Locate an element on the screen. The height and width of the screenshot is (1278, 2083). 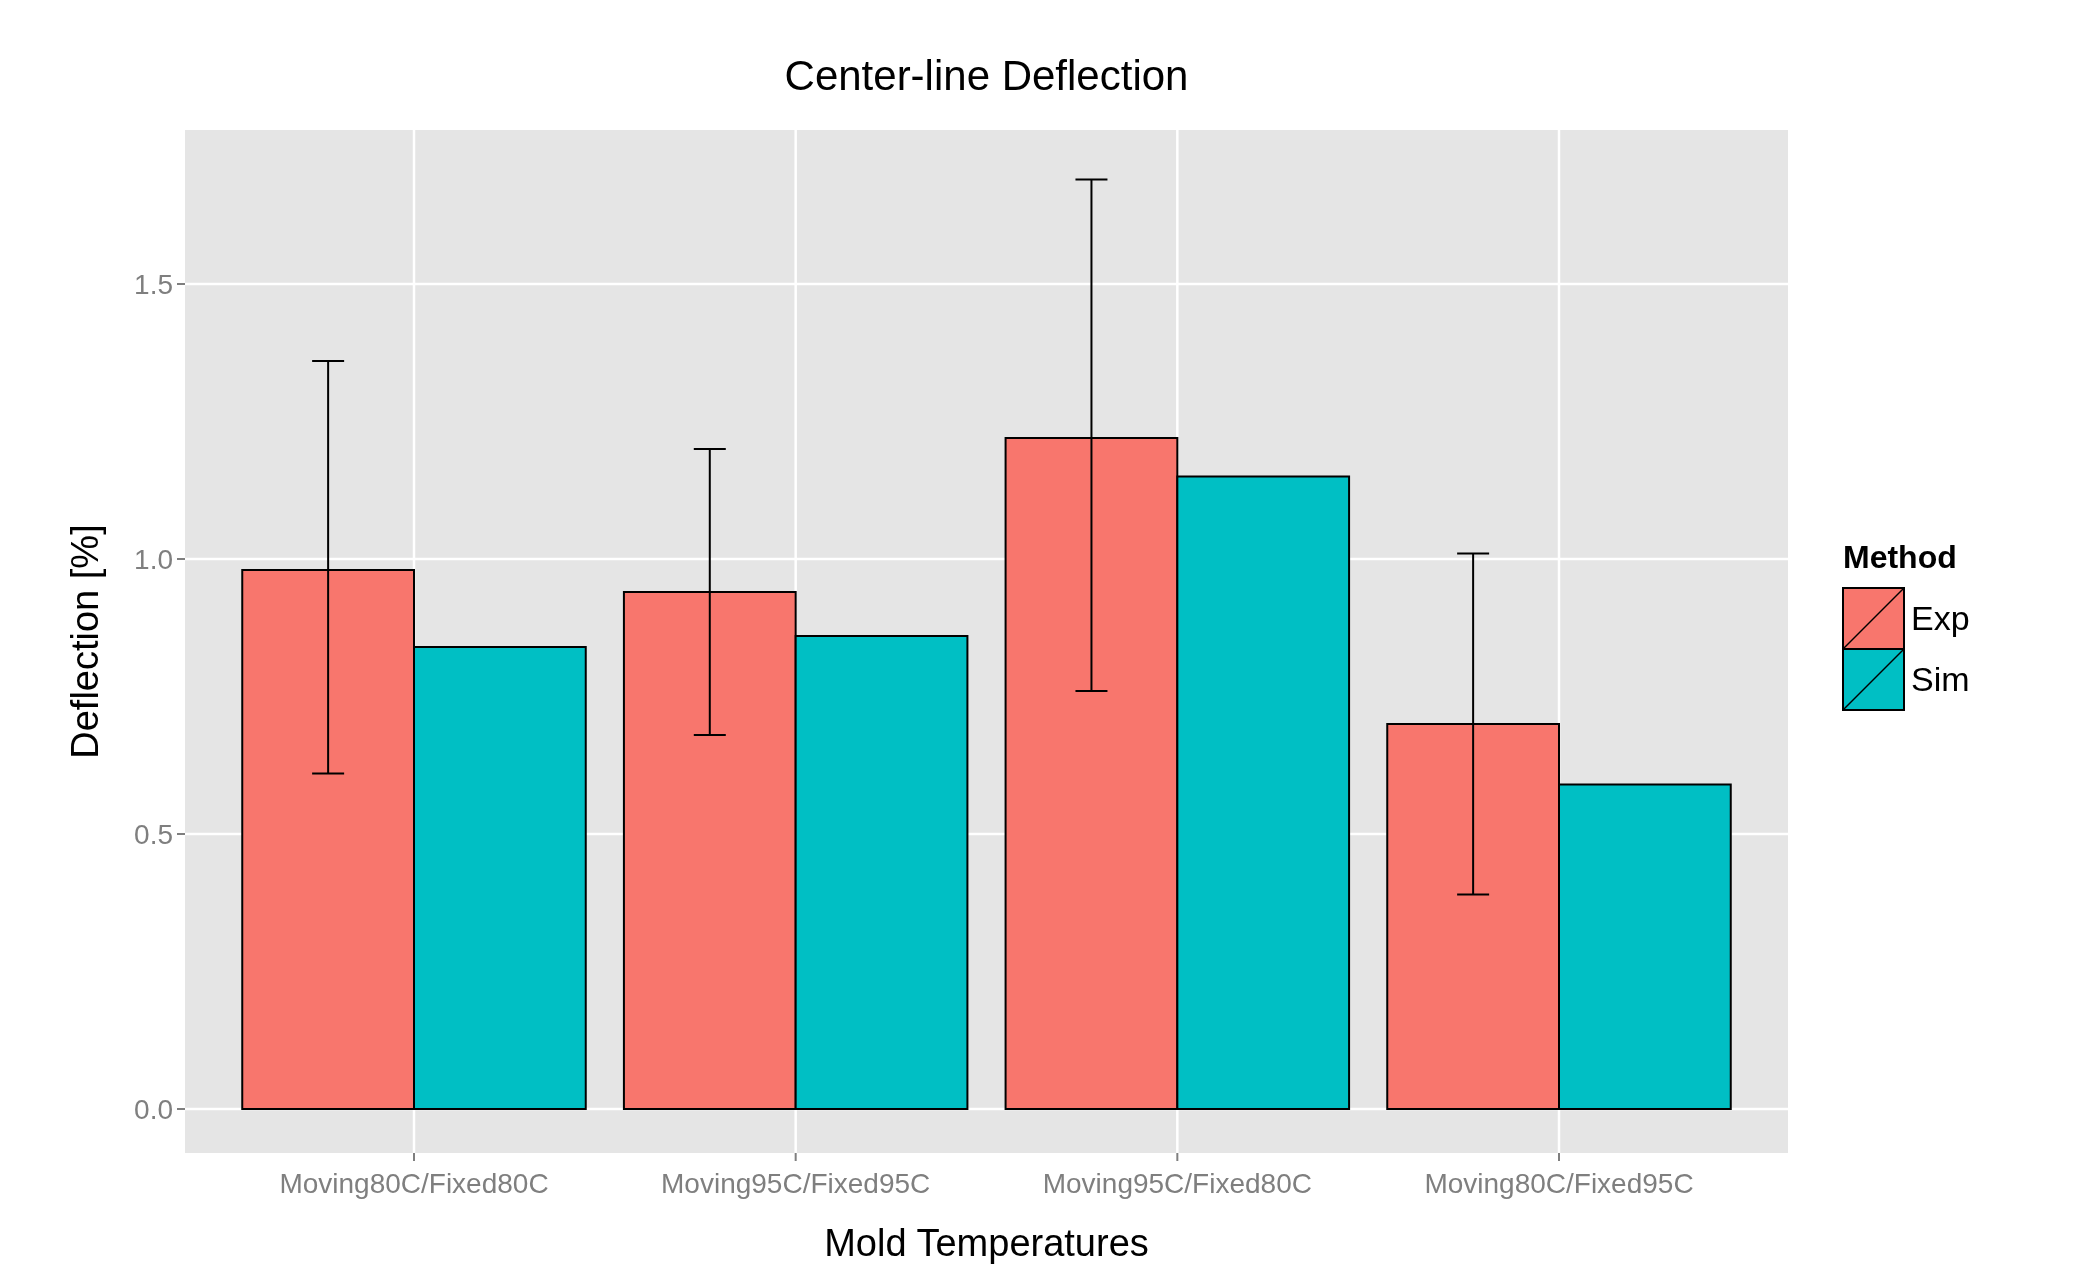
y-tick-label: 0.0 is located at coordinates (153, 1109).